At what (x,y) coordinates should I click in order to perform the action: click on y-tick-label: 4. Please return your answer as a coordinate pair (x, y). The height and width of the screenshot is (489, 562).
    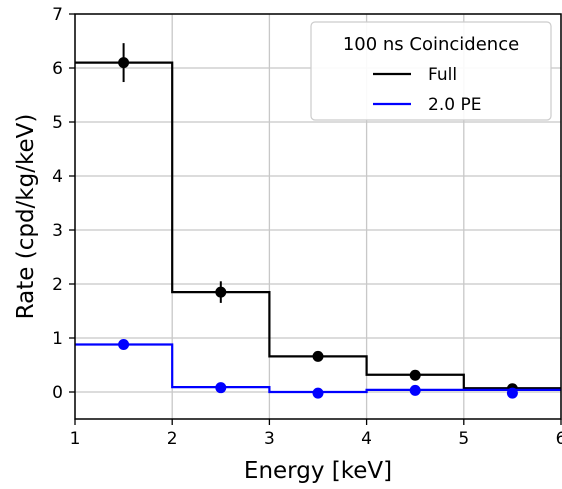
    Looking at the image, I should click on (57, 177).